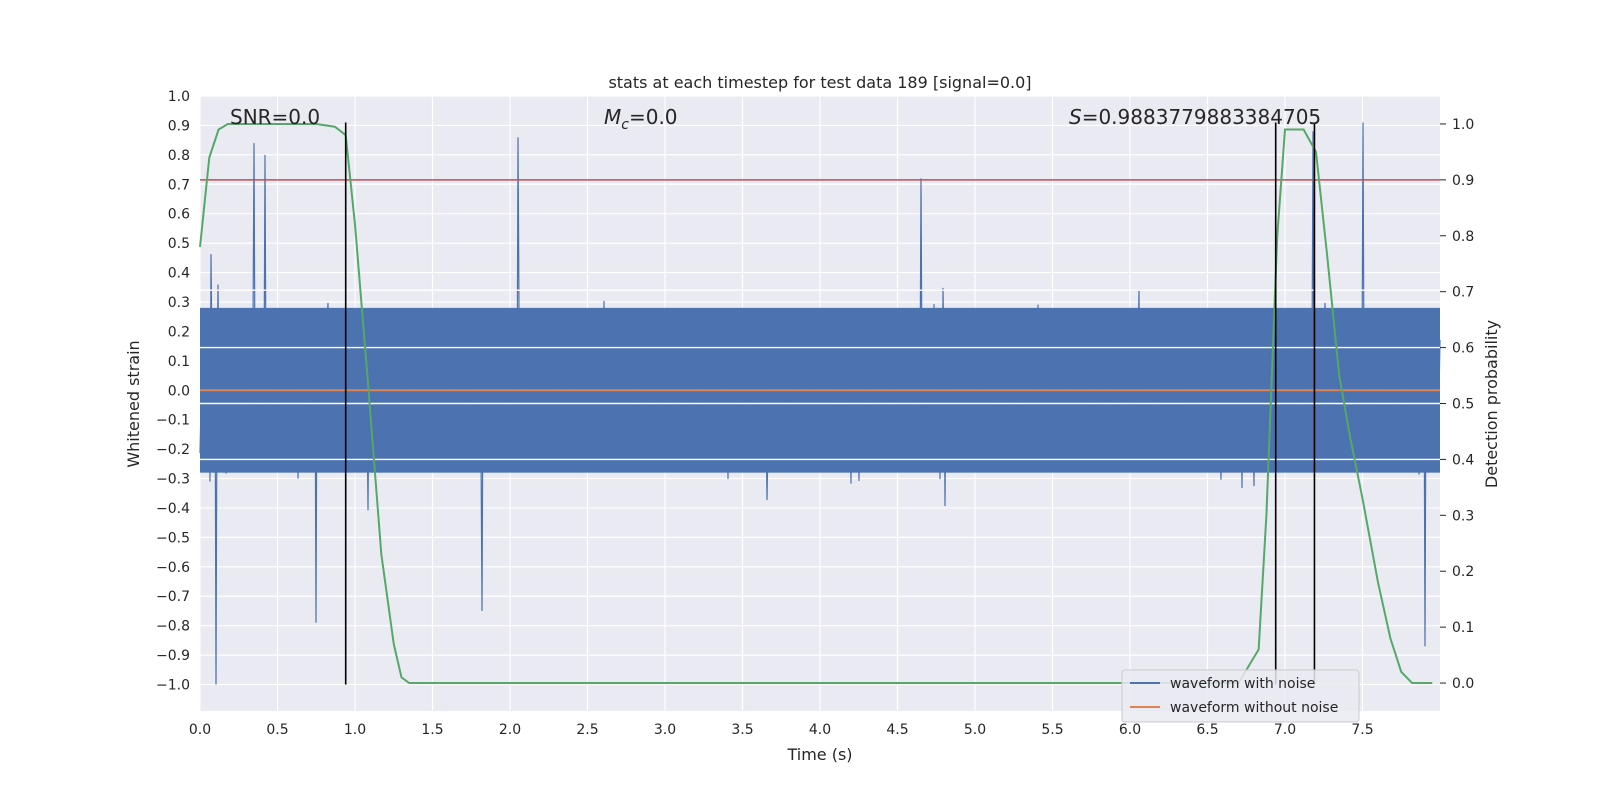 This screenshot has height=800, width=1600. What do you see at coordinates (665, 730) in the screenshot?
I see `x-tick-label: 3.0` at bounding box center [665, 730].